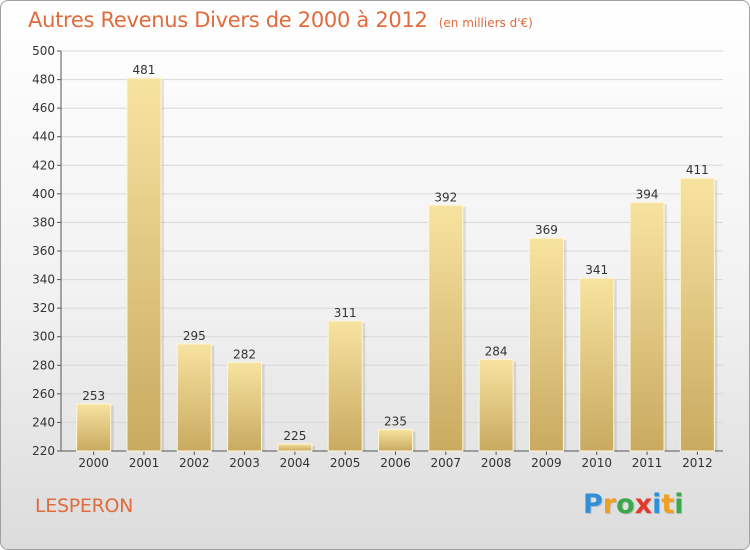  What do you see at coordinates (43, 194) in the screenshot?
I see `y-tick-label: 400` at bounding box center [43, 194].